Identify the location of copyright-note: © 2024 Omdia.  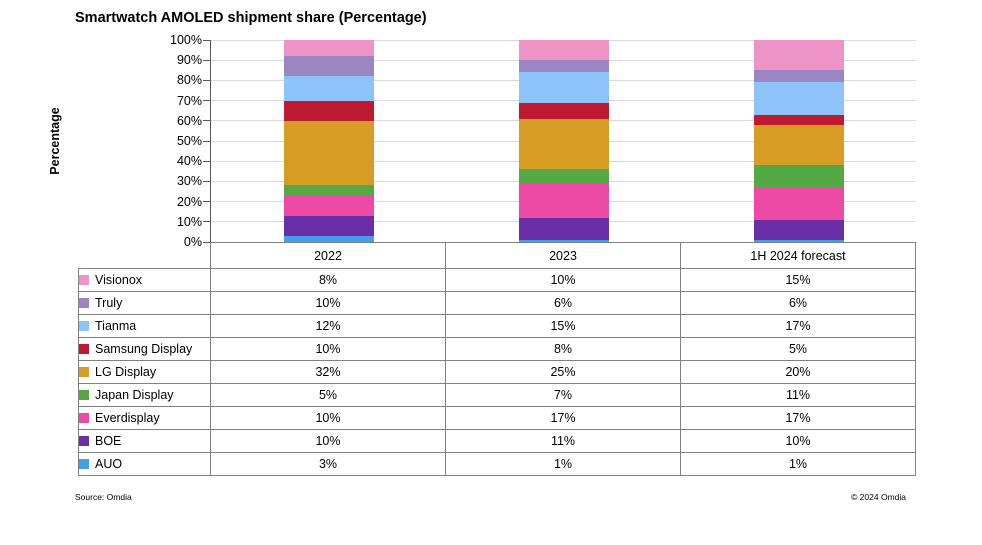
(878, 497).